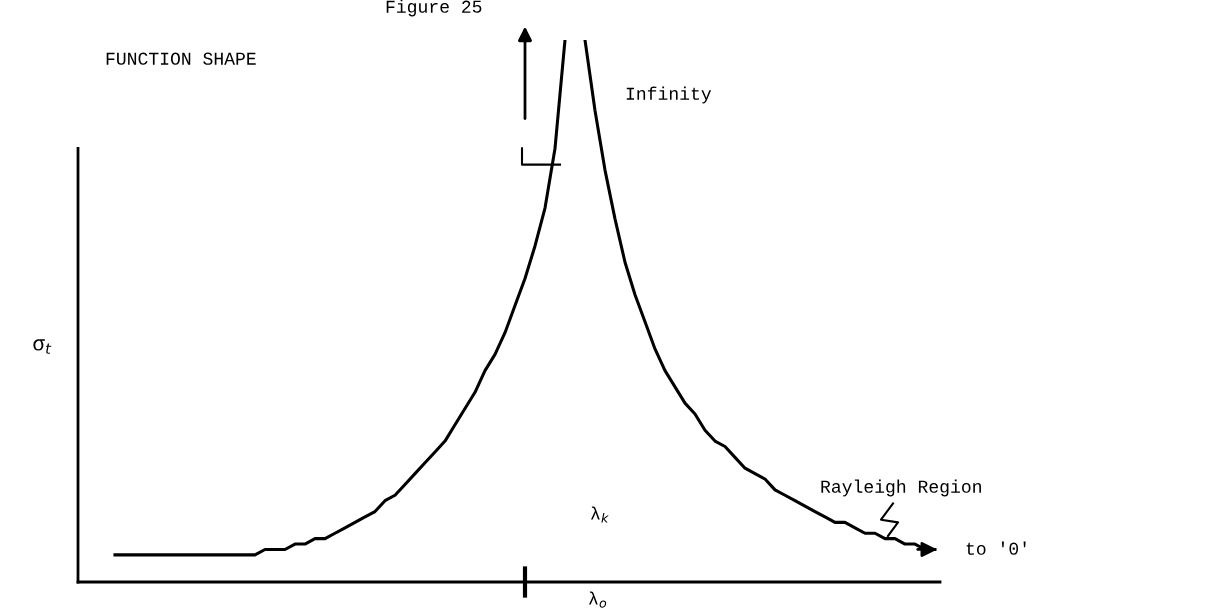  I want to click on annotation: Rayleigh Region, so click(901, 488).